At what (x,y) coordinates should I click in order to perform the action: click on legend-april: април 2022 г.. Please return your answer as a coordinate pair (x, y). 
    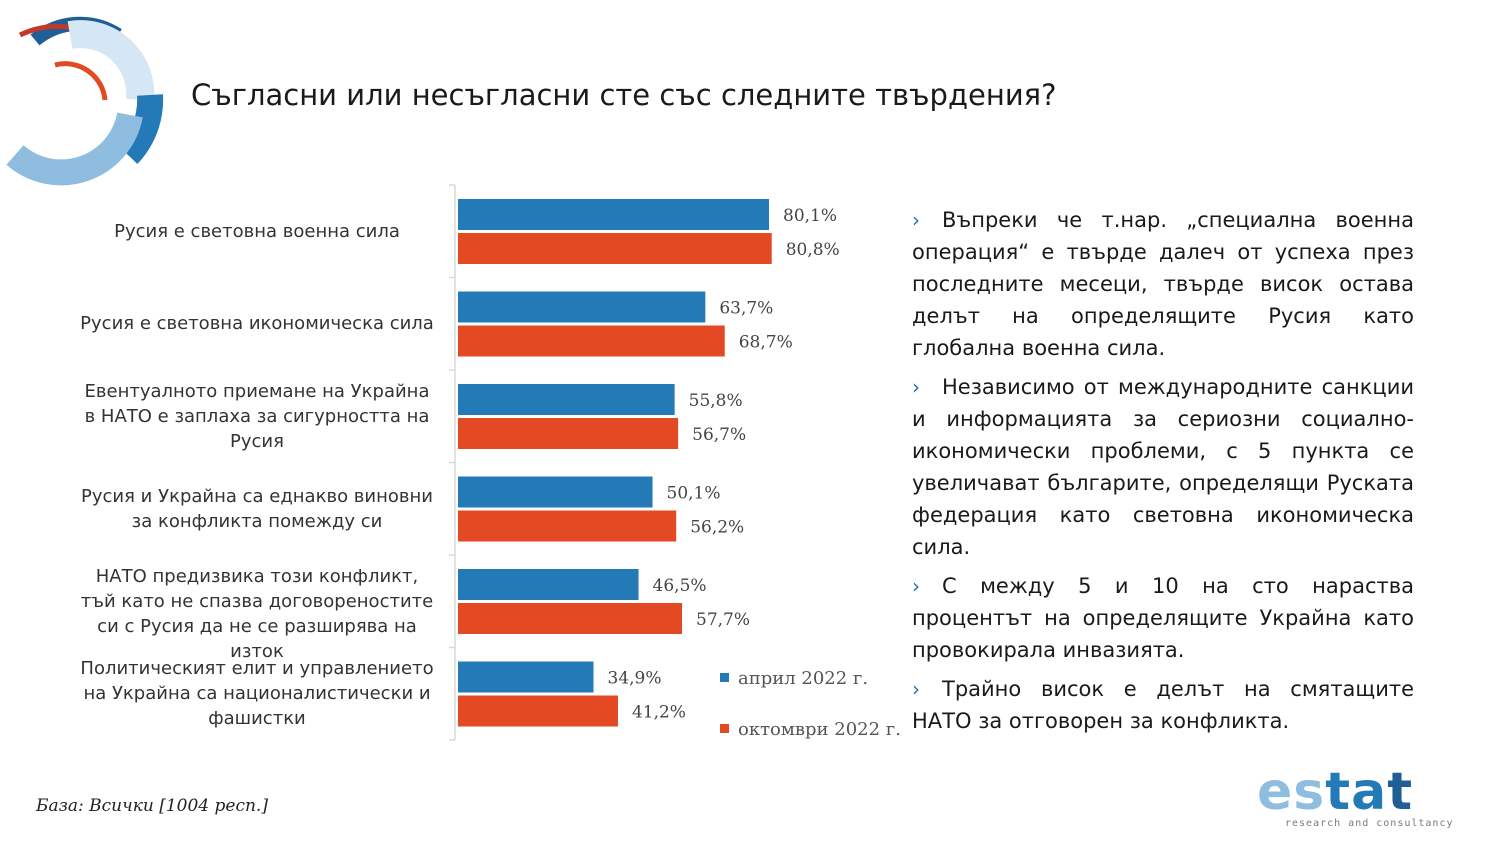
    Looking at the image, I should click on (794, 678).